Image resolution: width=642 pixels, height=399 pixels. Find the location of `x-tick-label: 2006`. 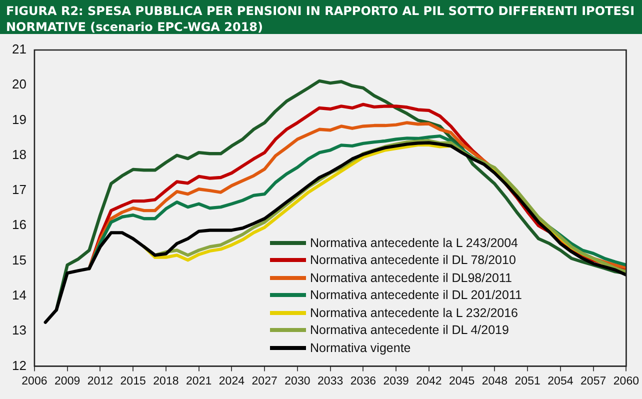

x-tick-label: 2006 is located at coordinates (35, 381).